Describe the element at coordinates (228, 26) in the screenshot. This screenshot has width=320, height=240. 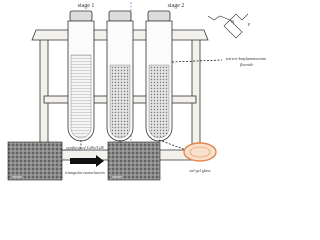
I see `molecule-structure` at that location.